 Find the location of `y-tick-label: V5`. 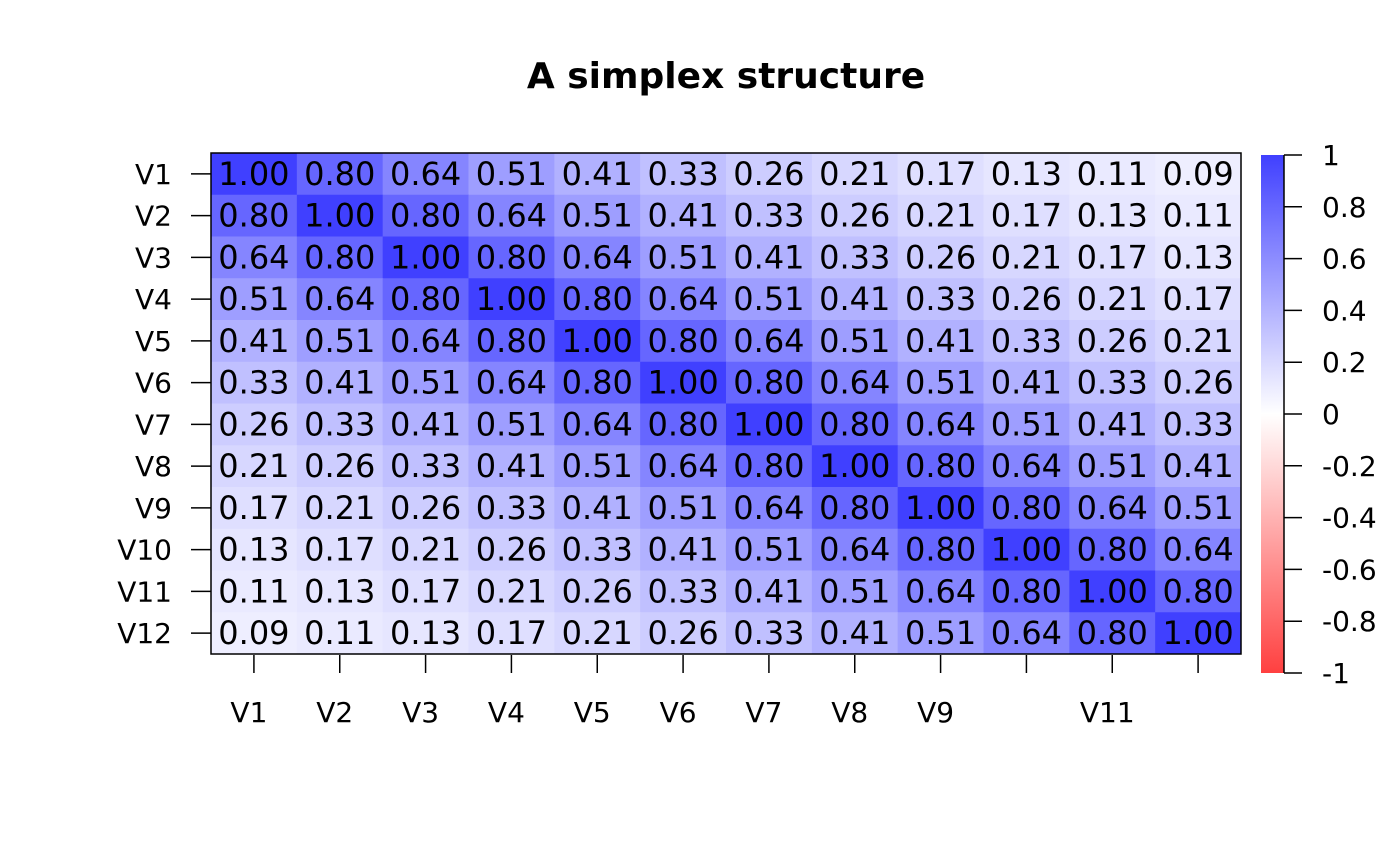

y-tick-label: V5 is located at coordinates (153, 341).